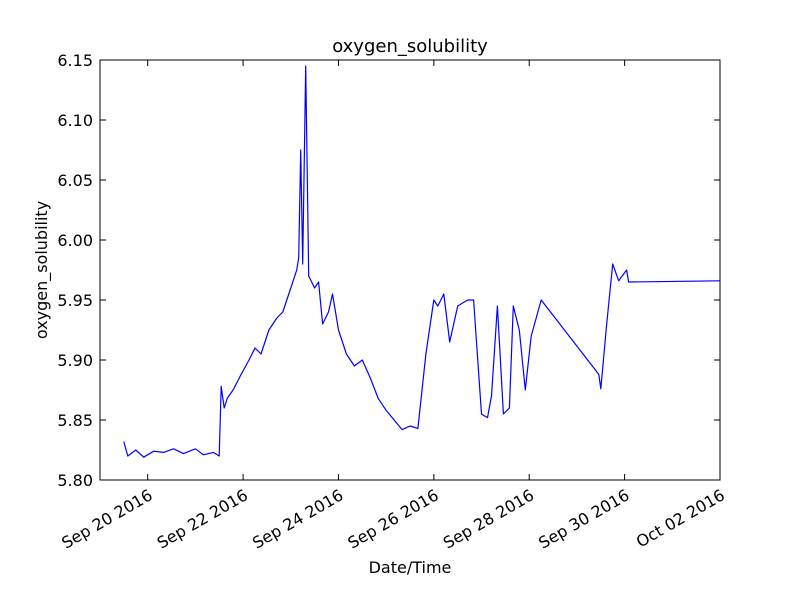 Image resolution: width=800 pixels, height=600 pixels. Describe the element at coordinates (75, 240) in the screenshot. I see `y-tick-label: 6.00` at that location.